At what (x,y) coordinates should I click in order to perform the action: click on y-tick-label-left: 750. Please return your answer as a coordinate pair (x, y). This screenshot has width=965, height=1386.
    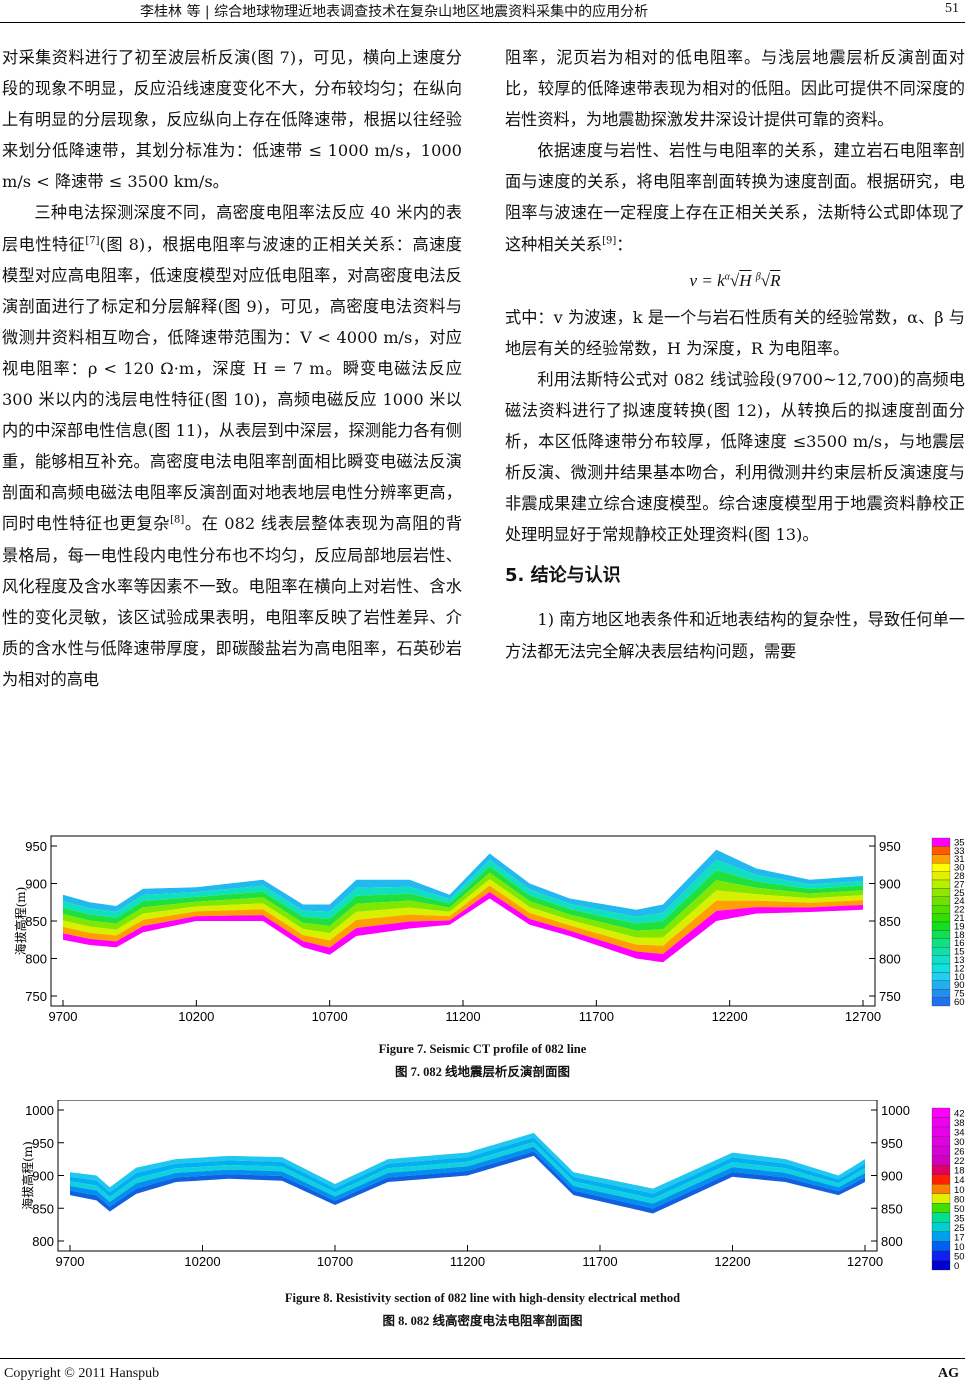
    Looking at the image, I should click on (36, 996).